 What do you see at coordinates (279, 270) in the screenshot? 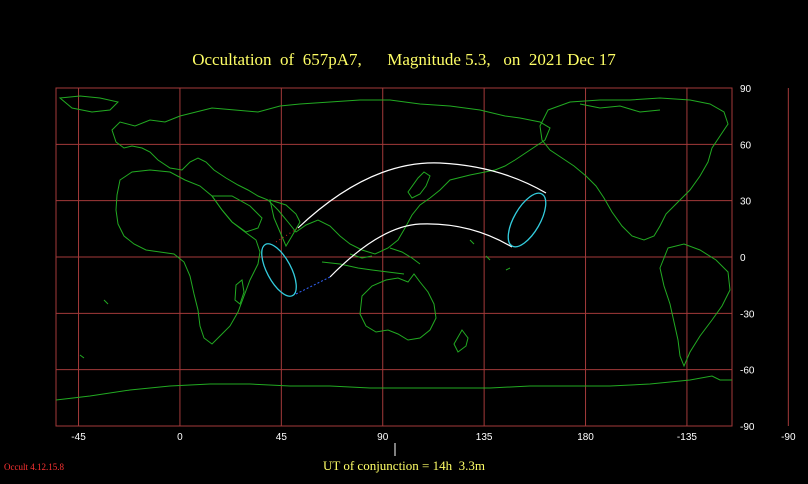
I see `limb-ellipse-west` at bounding box center [279, 270].